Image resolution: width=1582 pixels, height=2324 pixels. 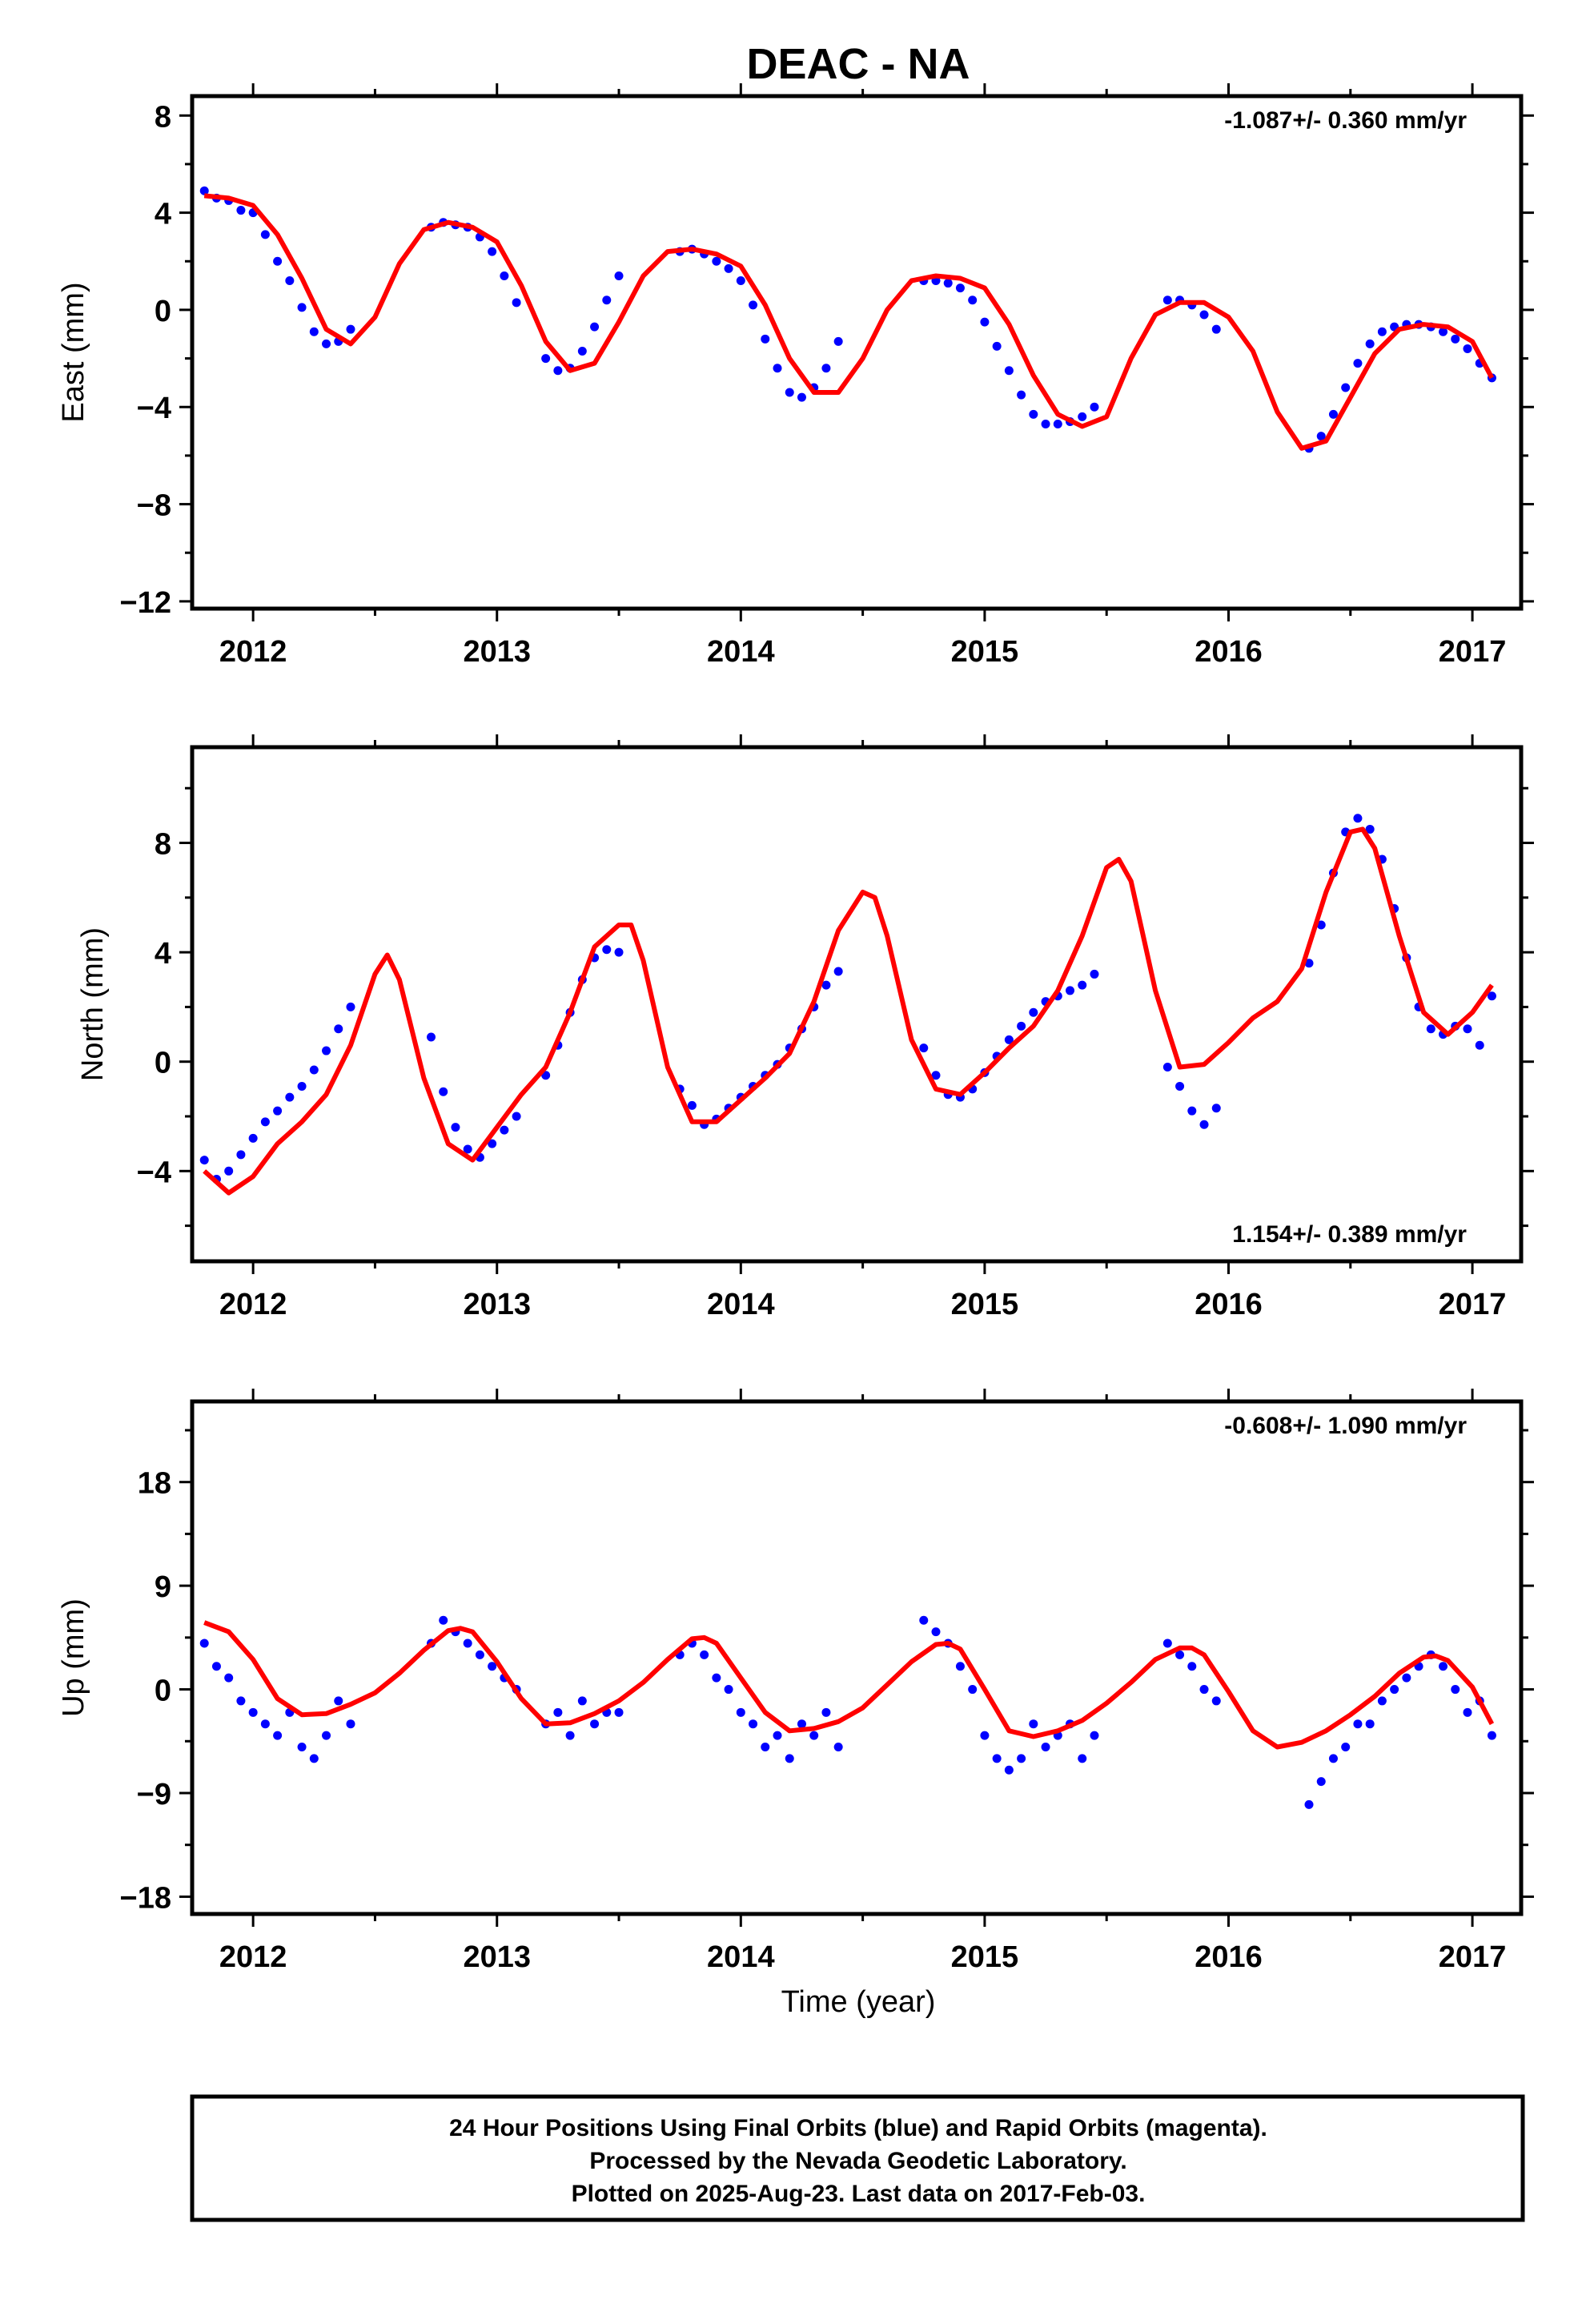 I want to click on north-x-tick-label: 2017, so click(x=1473, y=1304).